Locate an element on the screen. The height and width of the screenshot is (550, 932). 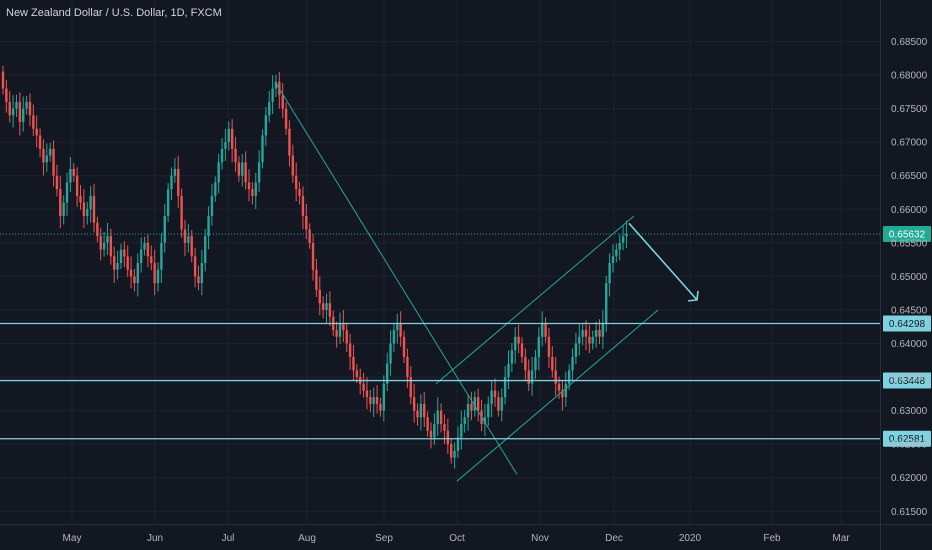
last-price-tag is located at coordinates (907, 233).